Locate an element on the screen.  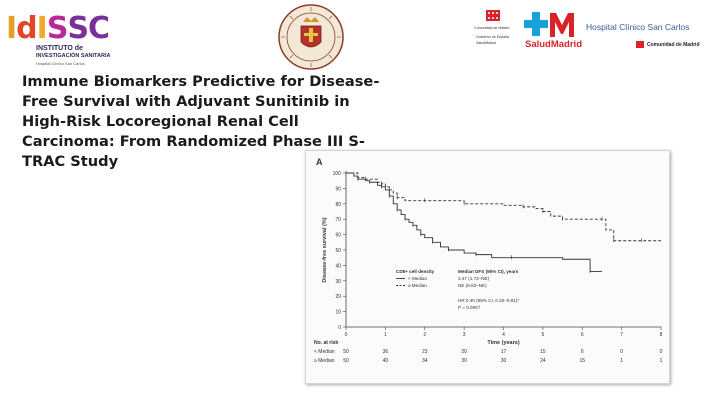
cm-logo-line1: Comunidad de Madrid is located at coordinates (492, 28).